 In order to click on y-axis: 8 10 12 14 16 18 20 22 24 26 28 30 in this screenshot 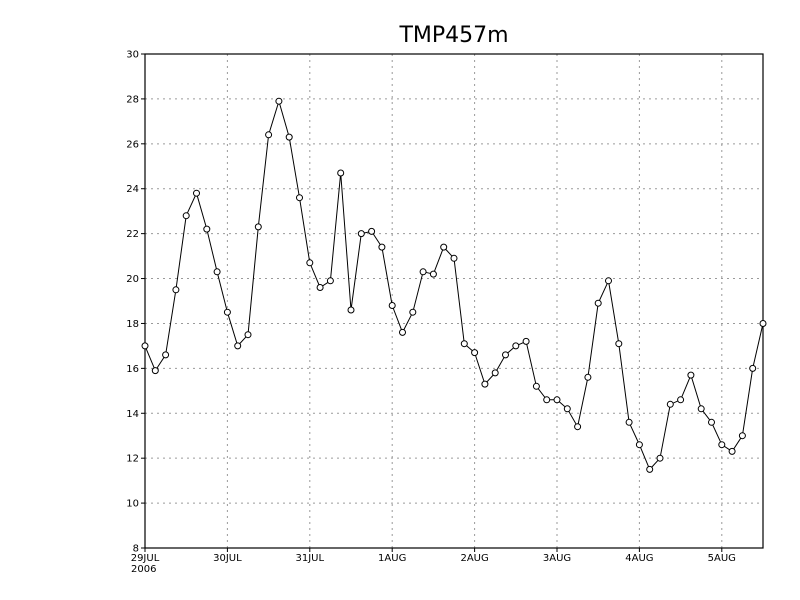, I will do `click(135, 302)`.